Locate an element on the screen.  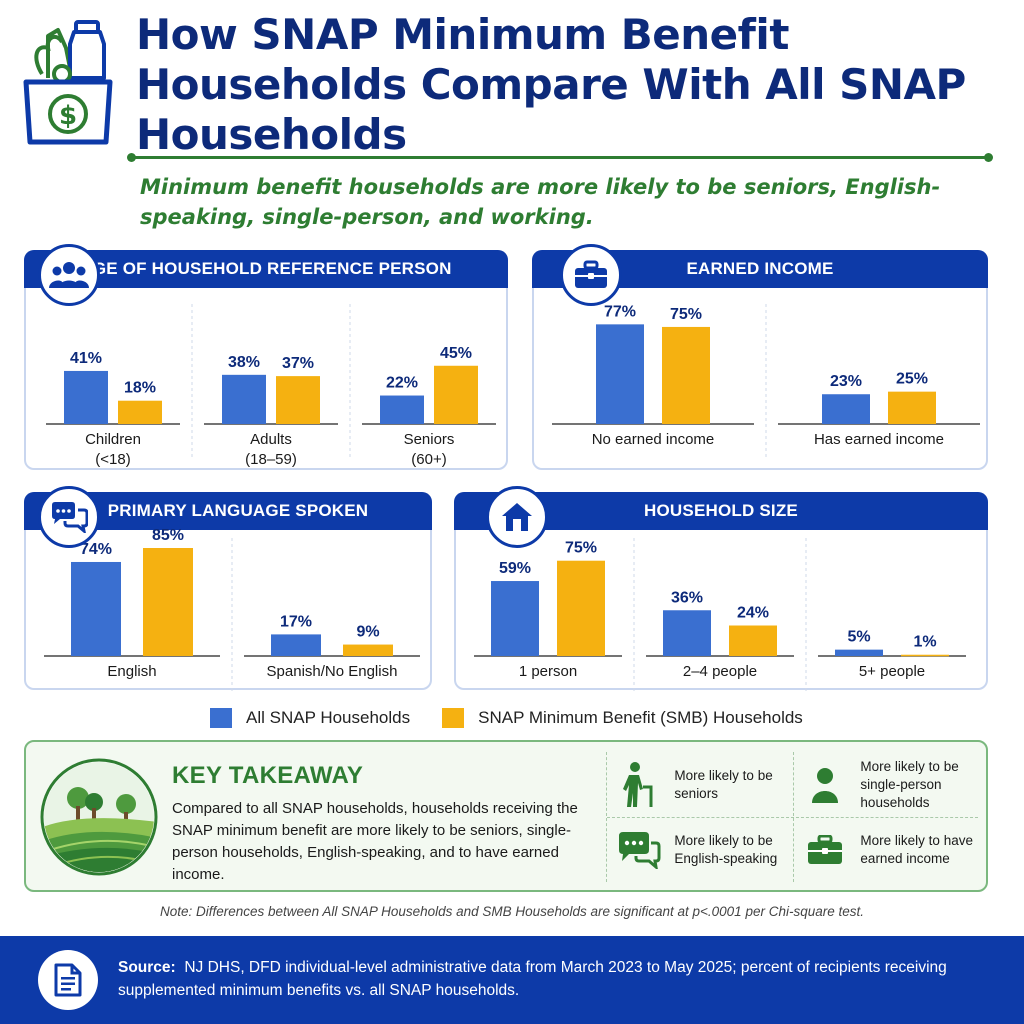
takeaway-item-earned-income: More likely to have earned income is located at coordinates (886, 849).